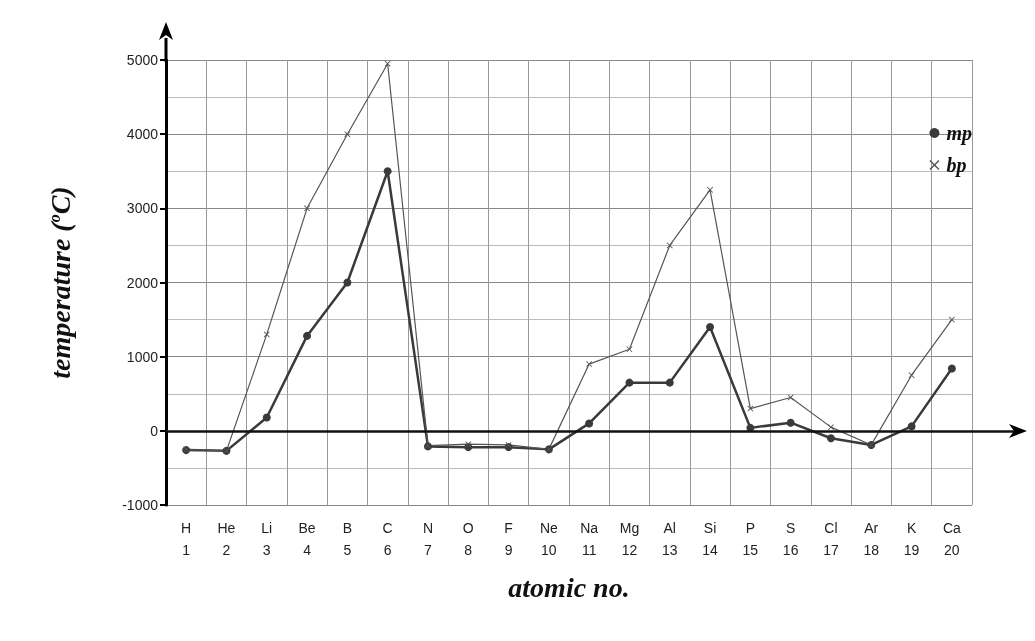 The image size is (1035, 641). I want to click on y-axis-title: temperature (oC), so click(60, 282).